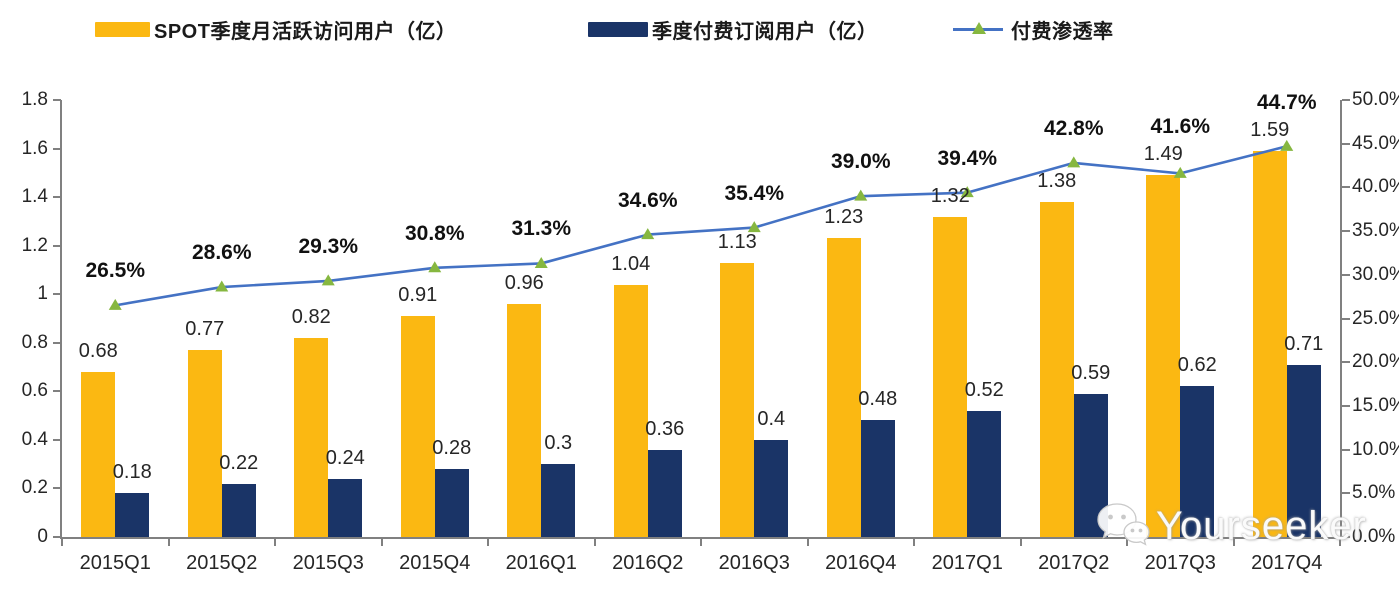  I want to click on left-axis-tick-label: 0.8, so click(34, 342).